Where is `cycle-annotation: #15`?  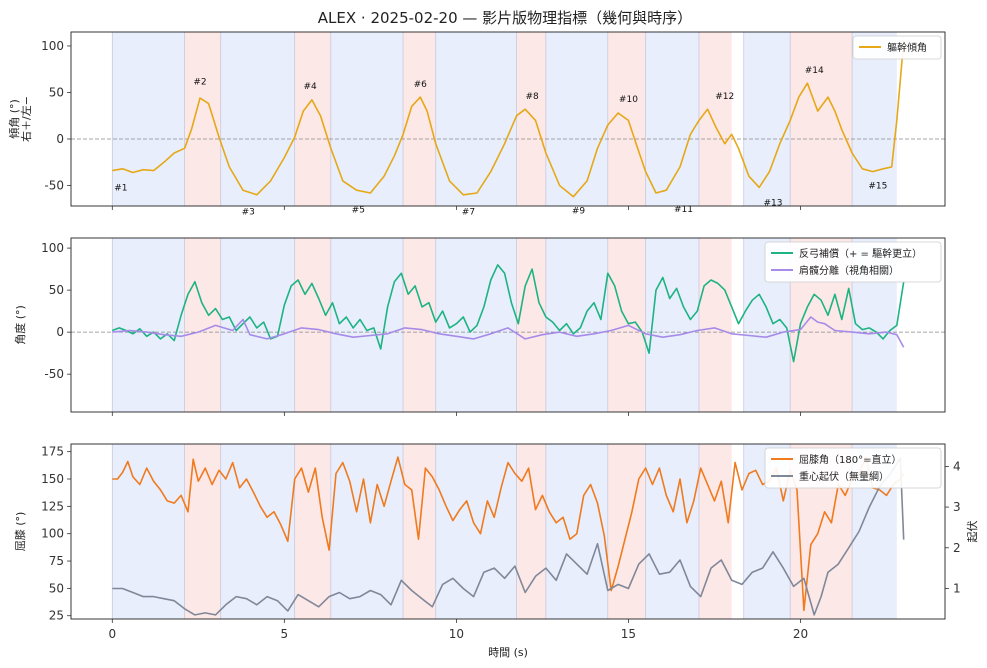 cycle-annotation: #15 is located at coordinates (877, 187).